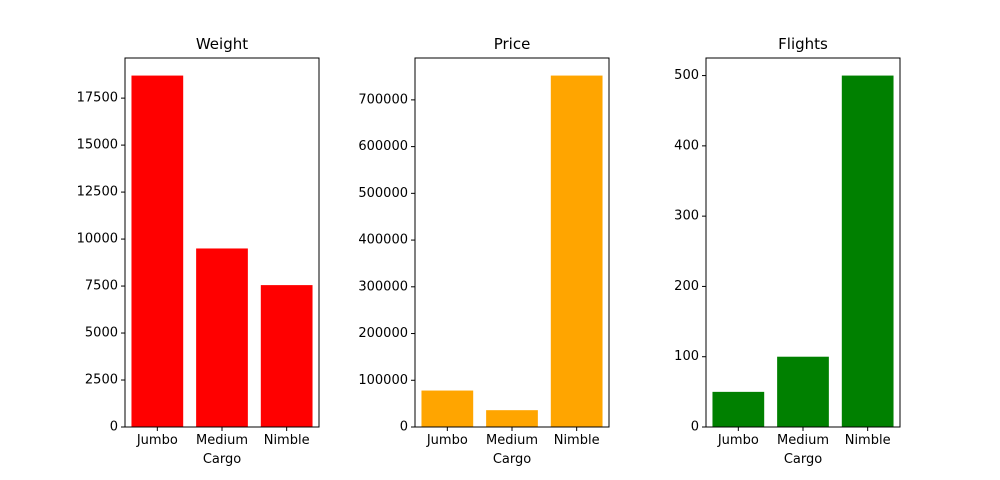 The image size is (1000, 480). I want to click on y-tick-label: 300, so click(686, 216).